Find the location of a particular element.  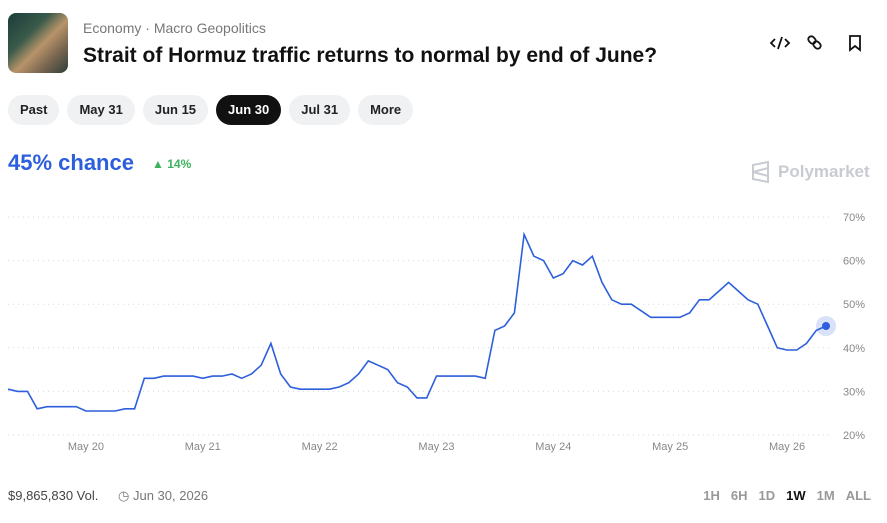

x-tick-label: May 20 is located at coordinates (86, 447).